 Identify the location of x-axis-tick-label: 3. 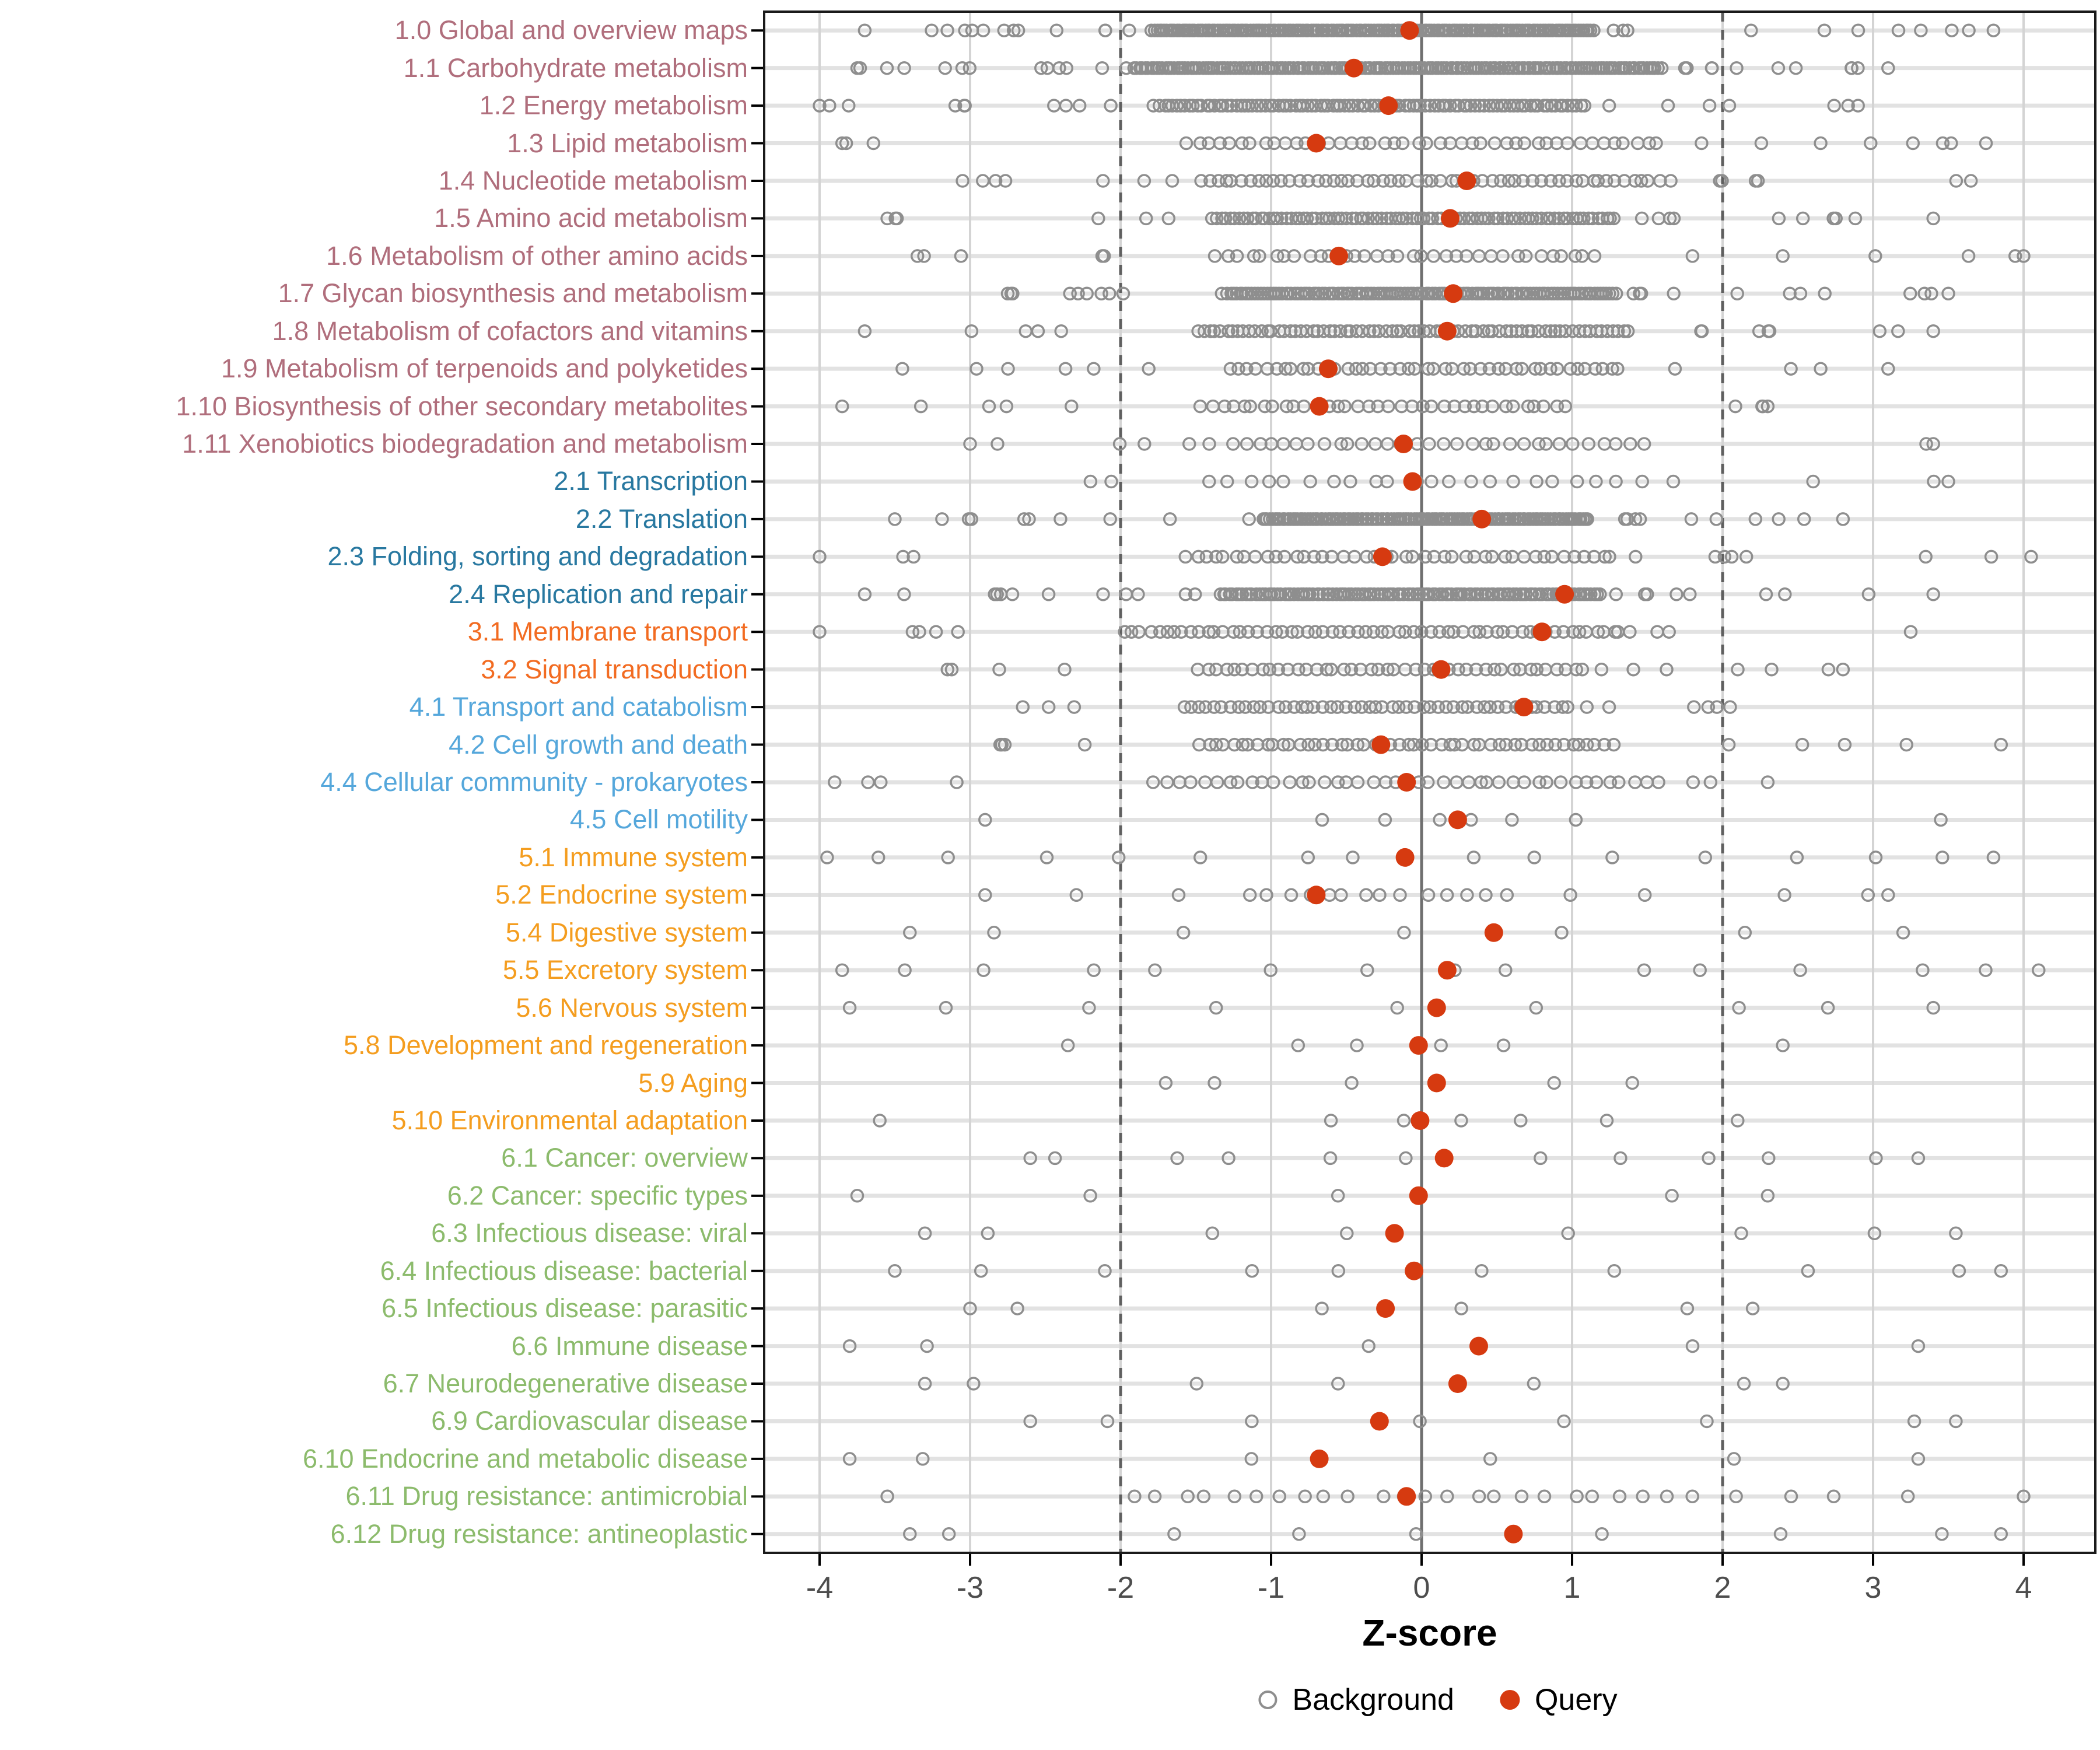
(1873, 1588).